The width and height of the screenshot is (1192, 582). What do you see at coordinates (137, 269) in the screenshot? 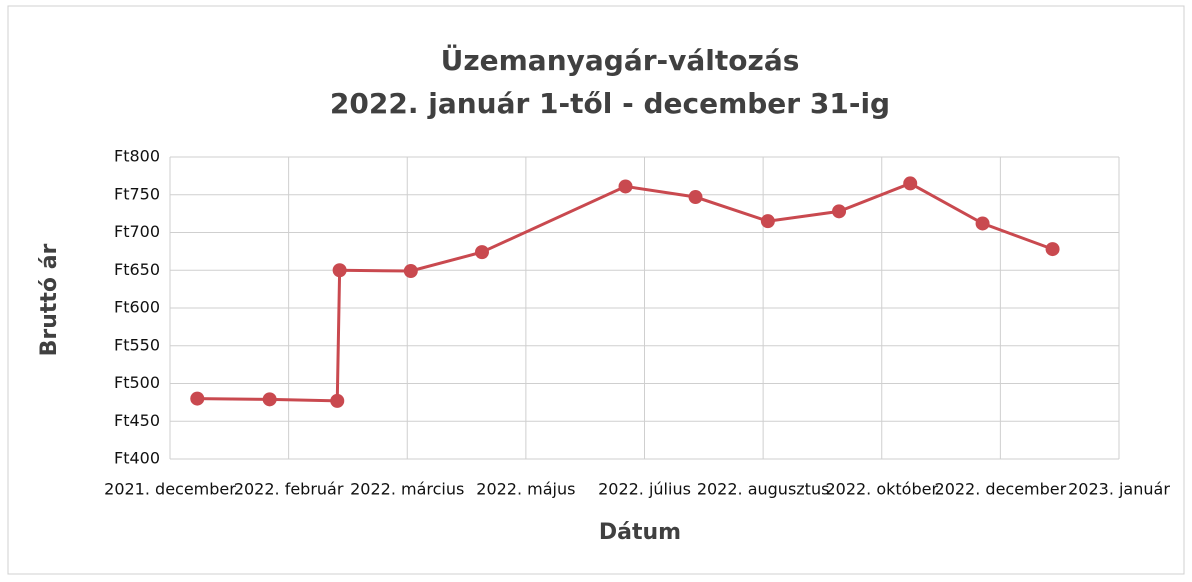
I see `y-tick-label: Ft650` at bounding box center [137, 269].